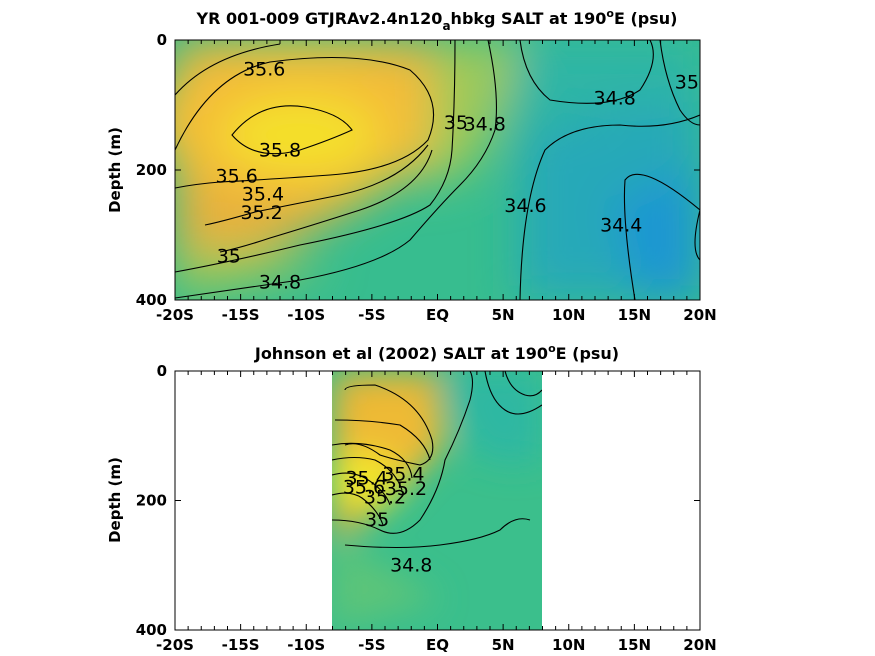 This screenshot has height=656, width=875. What do you see at coordinates (151, 300) in the screenshot?
I see `top-y-tick-label: 400` at bounding box center [151, 300].